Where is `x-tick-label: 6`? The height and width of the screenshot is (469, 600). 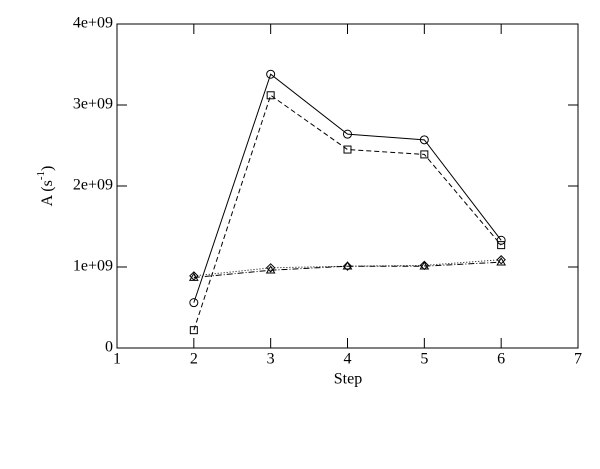 x-tick-label: 6 is located at coordinates (501, 359).